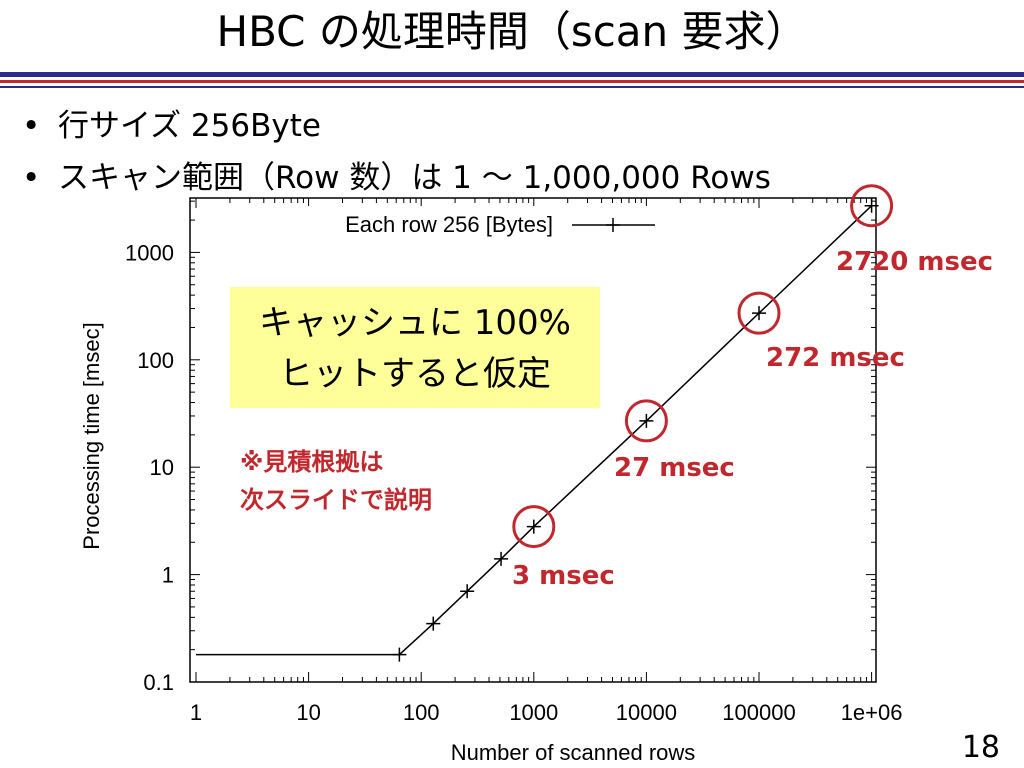  What do you see at coordinates (533, 712) in the screenshot?
I see `x-tick-label: 1000` at bounding box center [533, 712].